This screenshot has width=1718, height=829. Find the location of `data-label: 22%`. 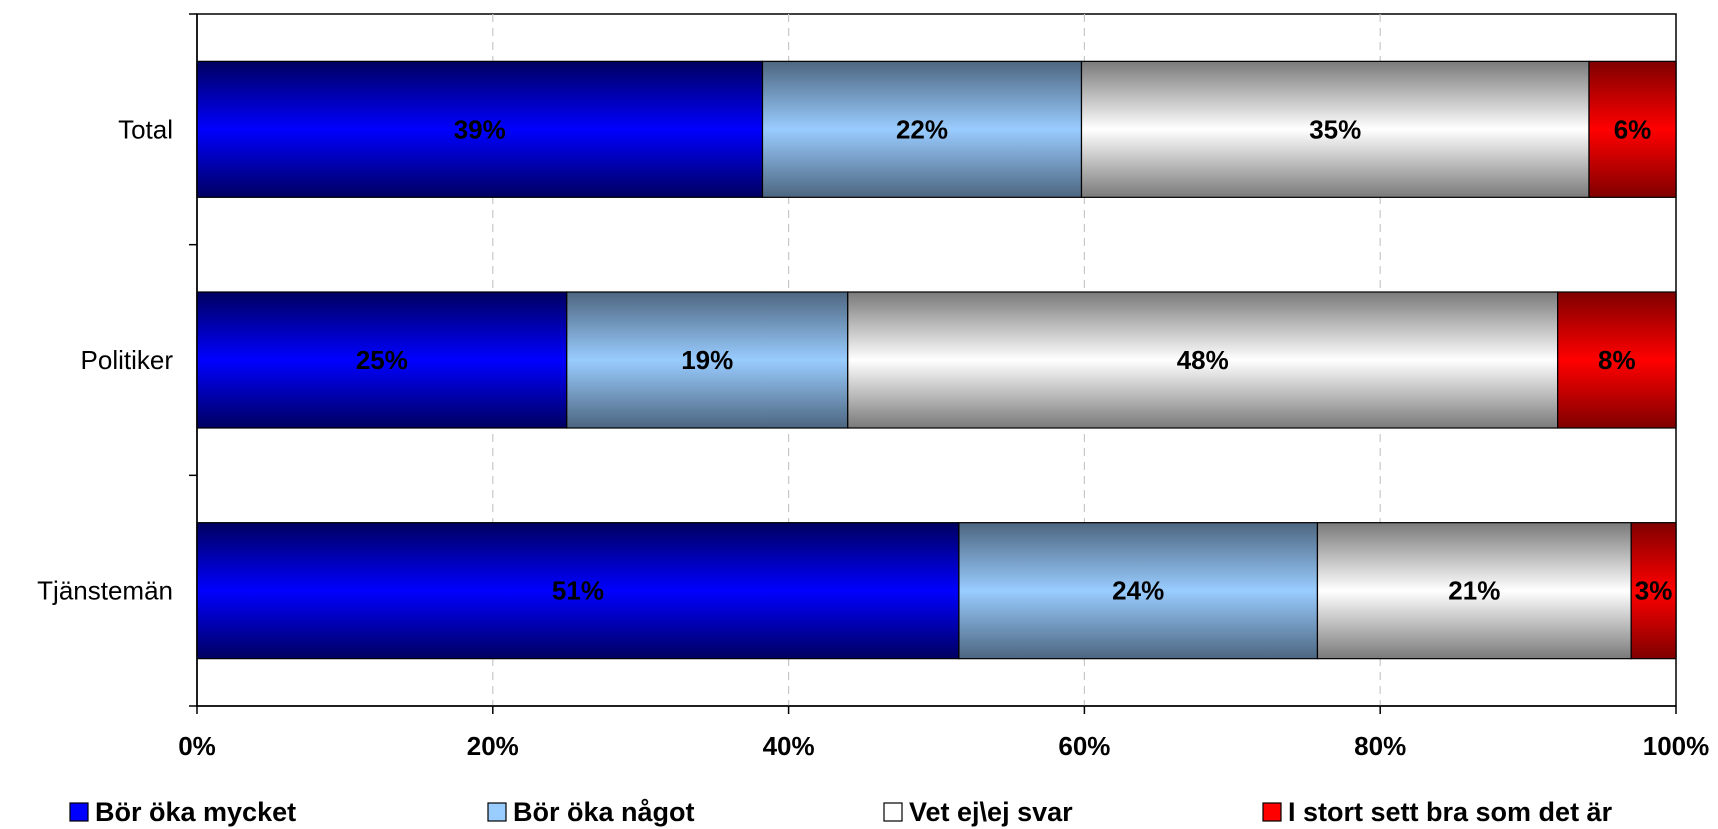

data-label: 22% is located at coordinates (922, 129).